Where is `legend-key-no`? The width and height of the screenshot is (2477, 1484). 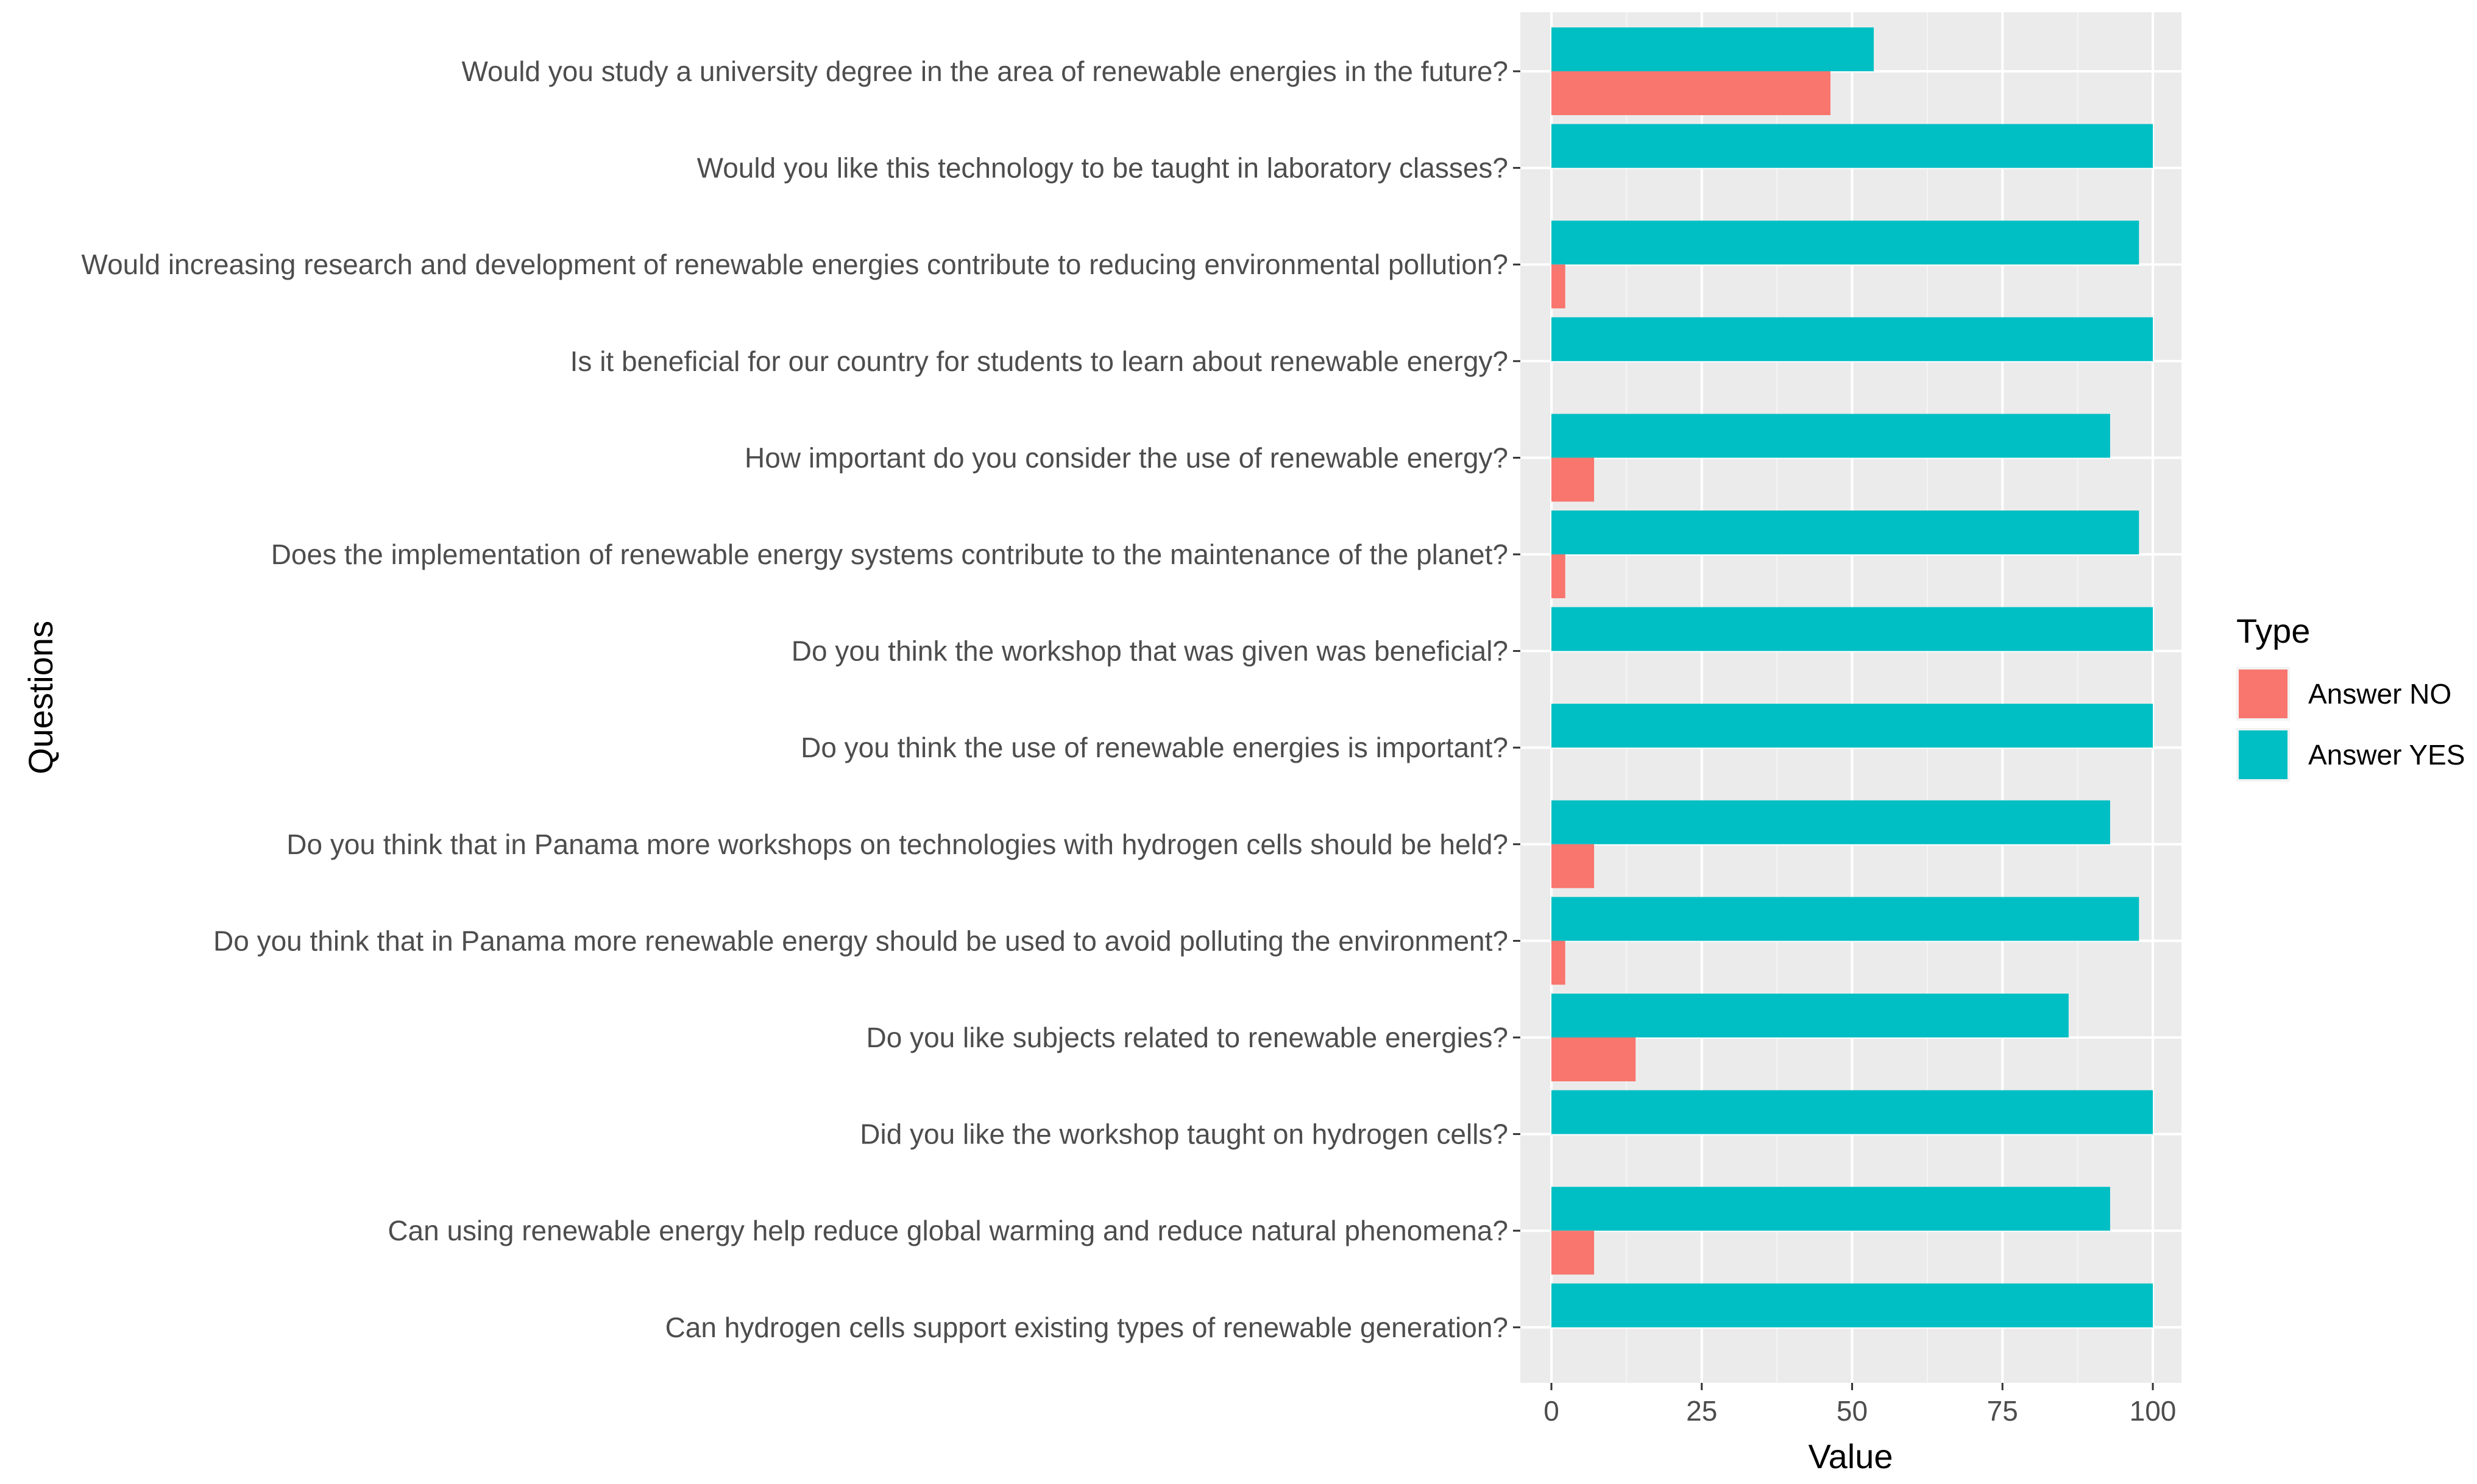 legend-key-no is located at coordinates (2263, 694).